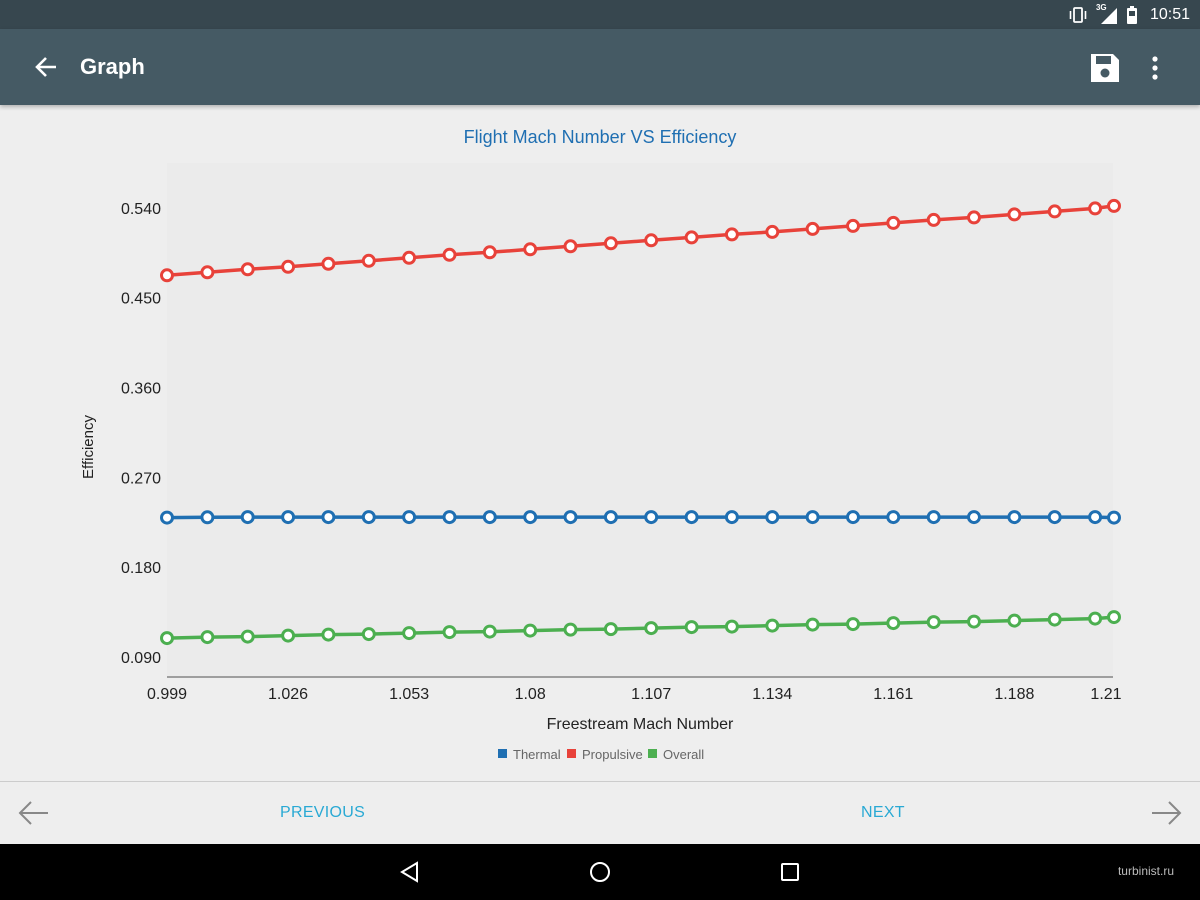  I want to click on next-button: NEXT, so click(883, 812).